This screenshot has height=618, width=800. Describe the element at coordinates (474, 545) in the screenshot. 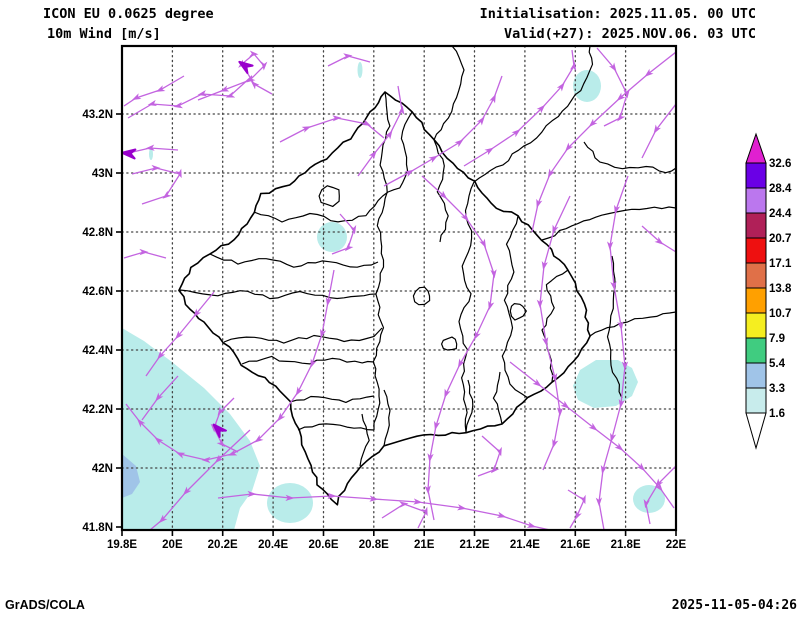

I see `x-tick-label: 21.2E` at that location.